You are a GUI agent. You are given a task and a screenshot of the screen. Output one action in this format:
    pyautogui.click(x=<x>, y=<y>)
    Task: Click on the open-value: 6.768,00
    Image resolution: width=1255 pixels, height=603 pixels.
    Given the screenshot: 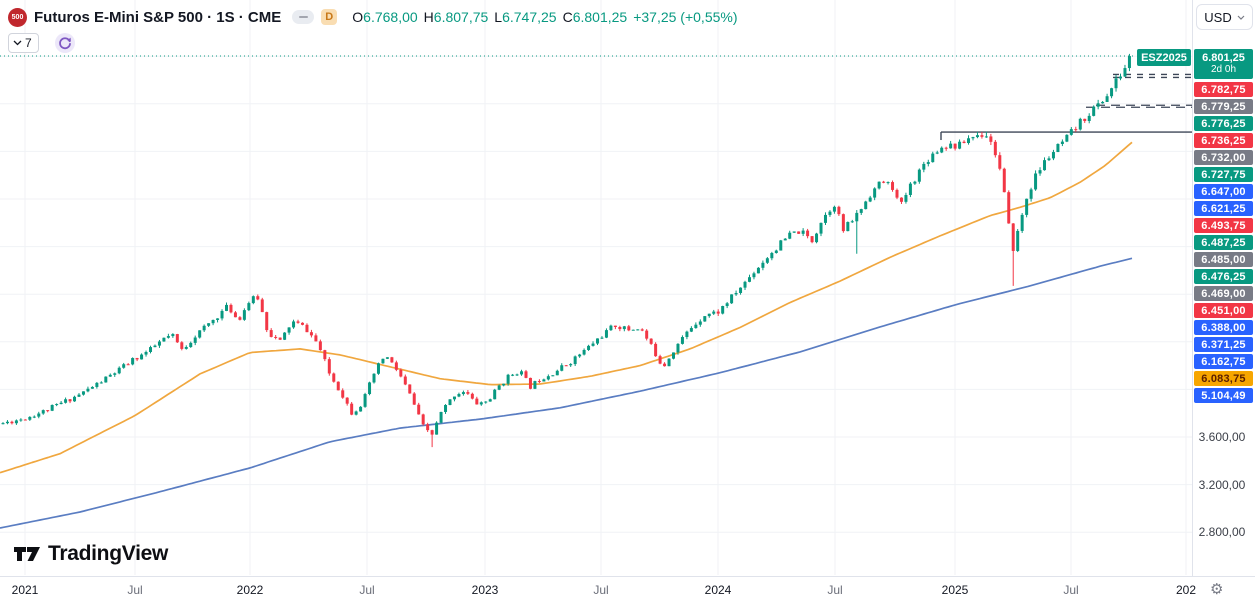 What is the action you would take?
    pyautogui.click(x=390, y=17)
    